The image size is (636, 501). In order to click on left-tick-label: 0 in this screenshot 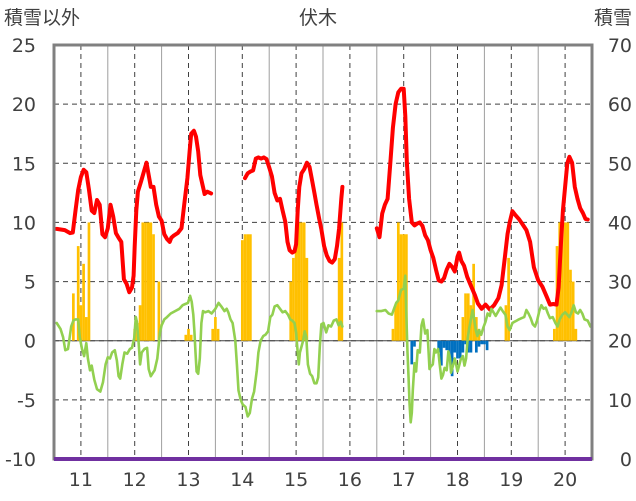, I will do `click(30, 342)`.